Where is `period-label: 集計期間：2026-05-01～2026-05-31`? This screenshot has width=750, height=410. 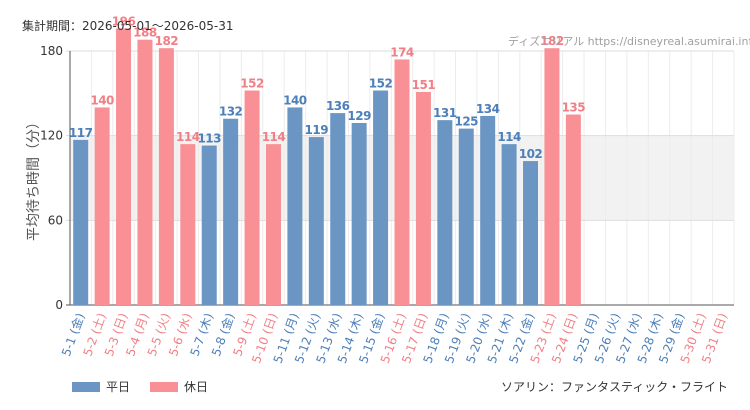 period-label: 集計期間：2026-05-01～2026-05-31 is located at coordinates (128, 26).